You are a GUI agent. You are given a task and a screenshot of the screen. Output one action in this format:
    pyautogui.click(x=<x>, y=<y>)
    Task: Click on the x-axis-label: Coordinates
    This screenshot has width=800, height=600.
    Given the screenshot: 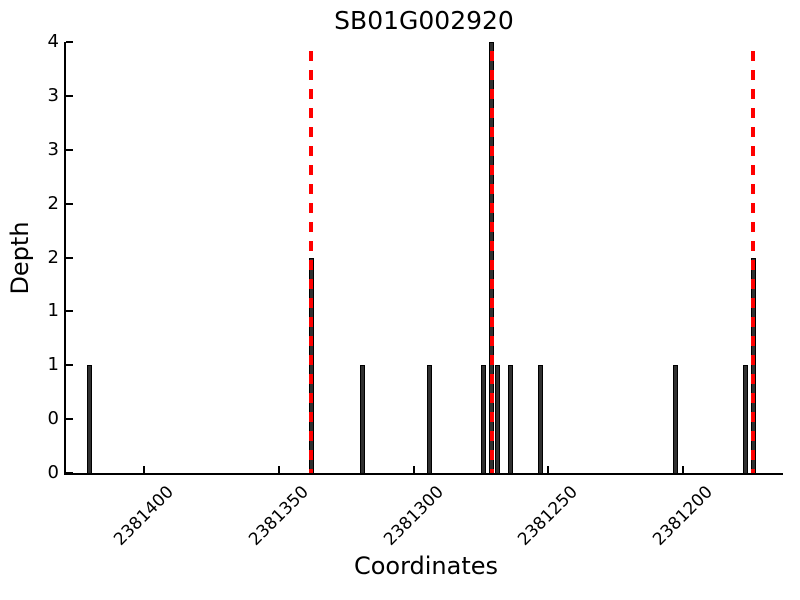 What is the action you would take?
    pyautogui.click(x=426, y=566)
    